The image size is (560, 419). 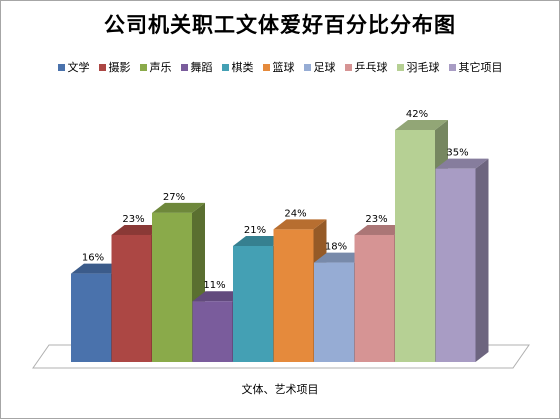 I want to click on data-label: 35%, so click(x=457, y=153).